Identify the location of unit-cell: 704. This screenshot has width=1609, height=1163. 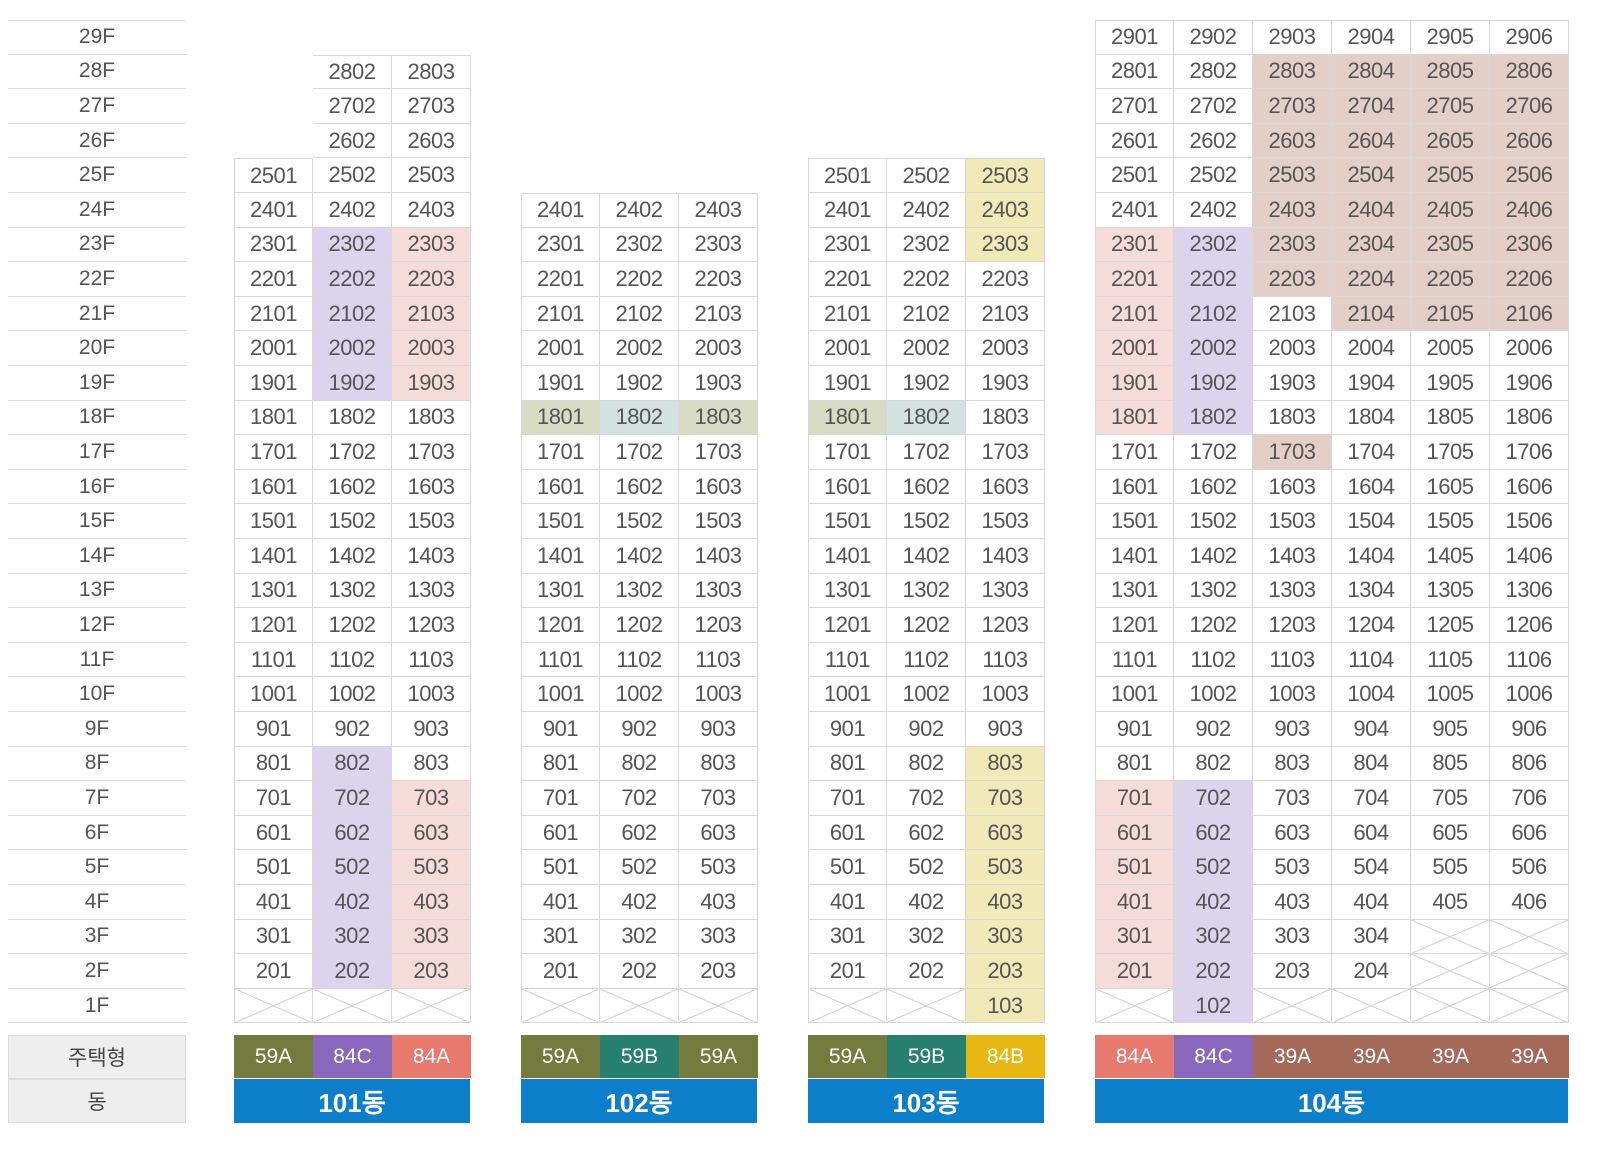
(1371, 798).